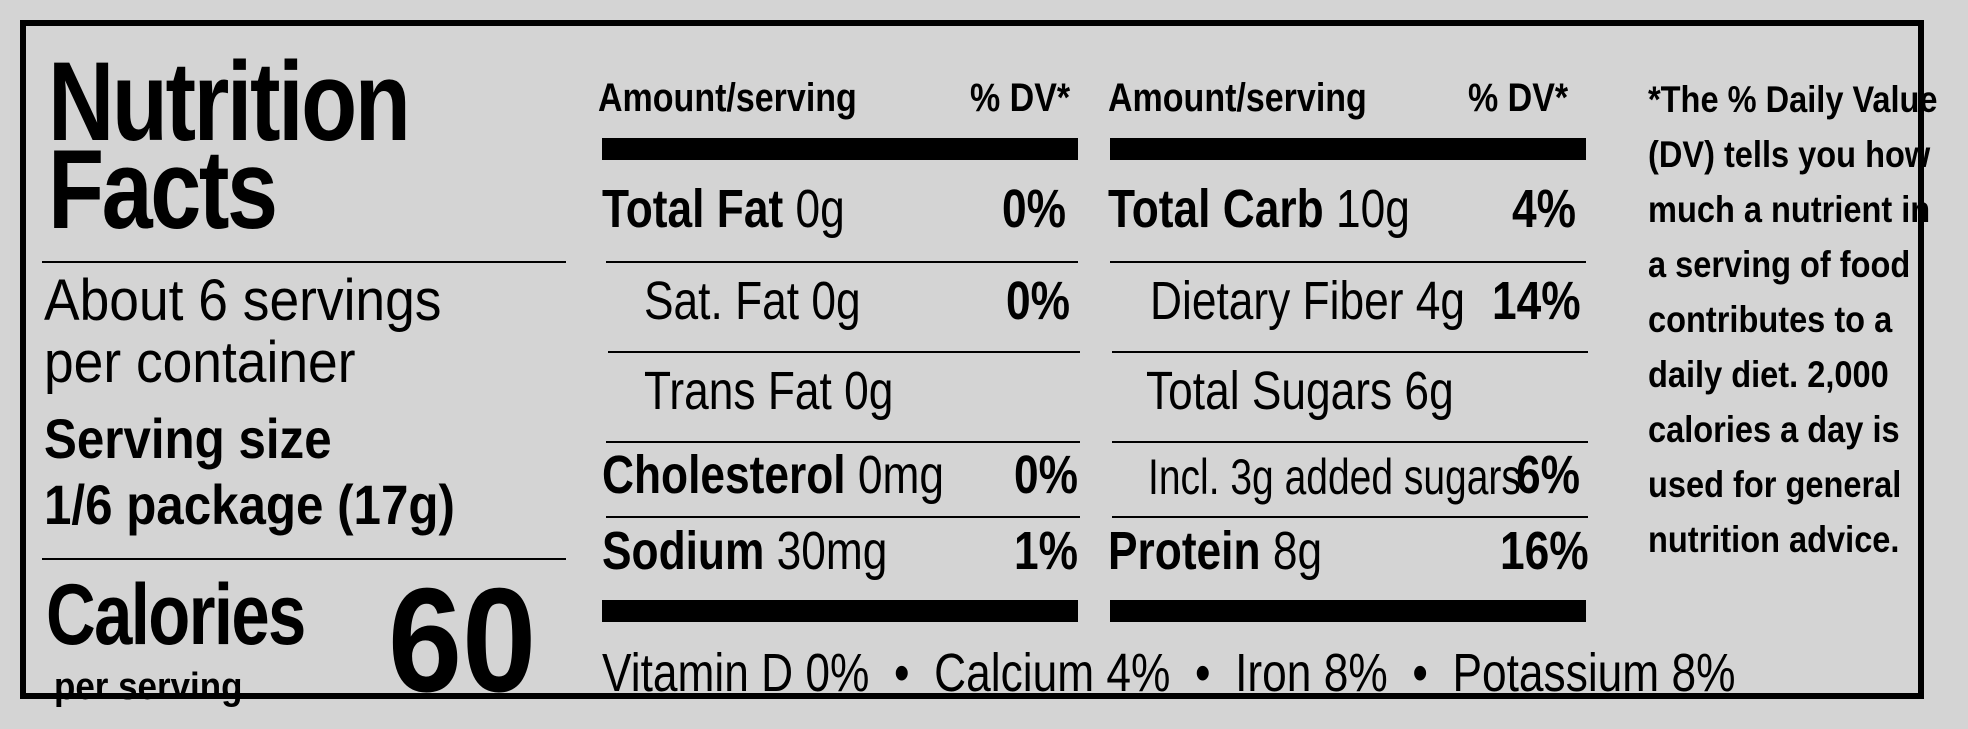 Image resolution: width=1968 pixels, height=729 pixels. What do you see at coordinates (243, 300) in the screenshot?
I see `servings-line-1: About 6 servings` at bounding box center [243, 300].